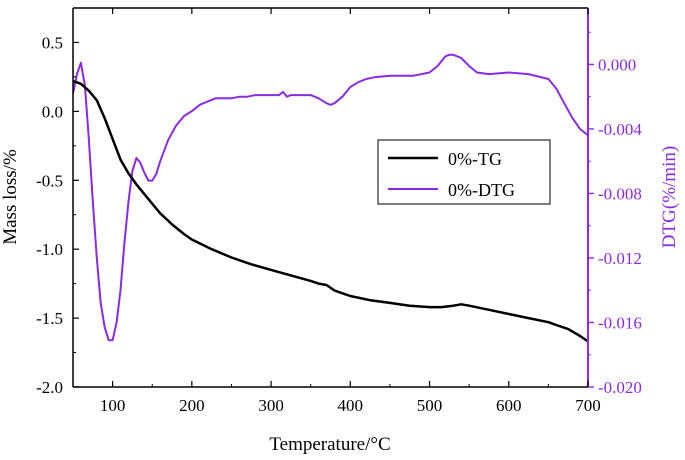 This screenshot has width=685, height=460. What do you see at coordinates (192, 405) in the screenshot?
I see `x-tick-label: 200` at bounding box center [192, 405].